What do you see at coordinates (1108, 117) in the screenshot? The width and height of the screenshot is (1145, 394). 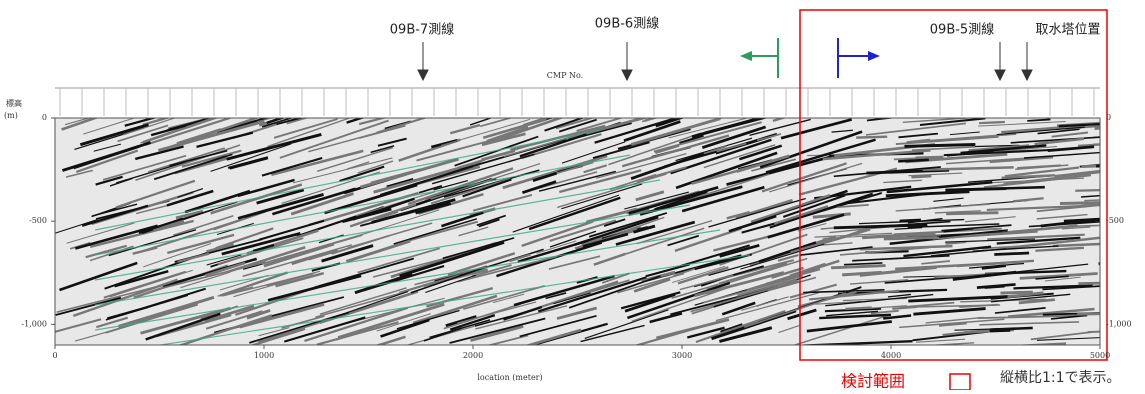 I see `y-tick-label: 0` at bounding box center [1108, 117].